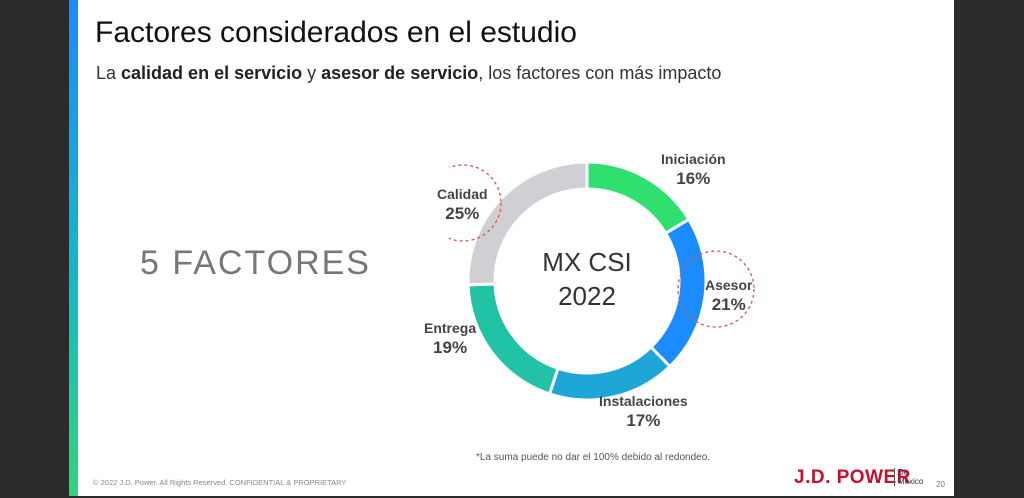  What do you see at coordinates (109, 73) in the screenshot?
I see `subtitle-text: La` at bounding box center [109, 73].